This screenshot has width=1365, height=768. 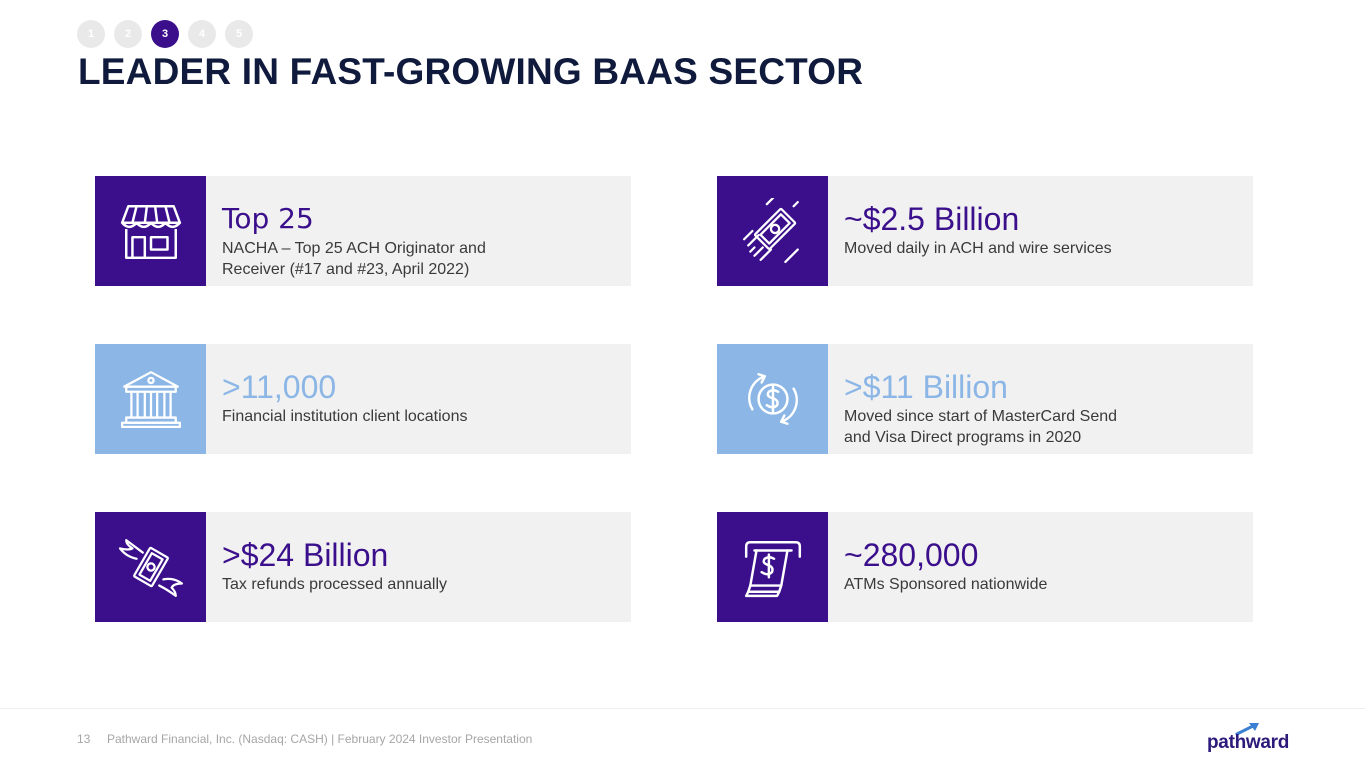 What do you see at coordinates (239, 34) in the screenshot?
I see `step-5-button: 5` at bounding box center [239, 34].